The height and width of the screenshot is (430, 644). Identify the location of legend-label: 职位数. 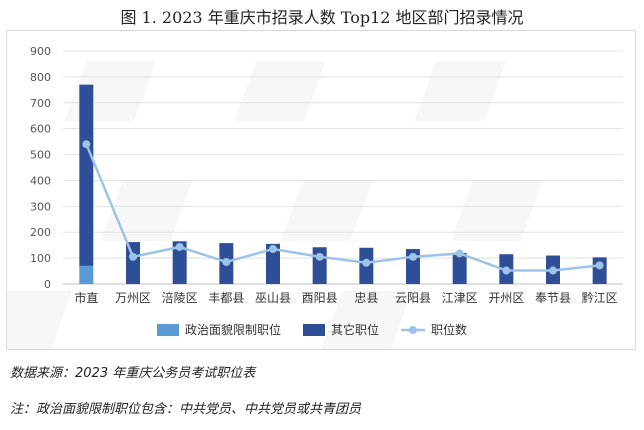
(449, 329).